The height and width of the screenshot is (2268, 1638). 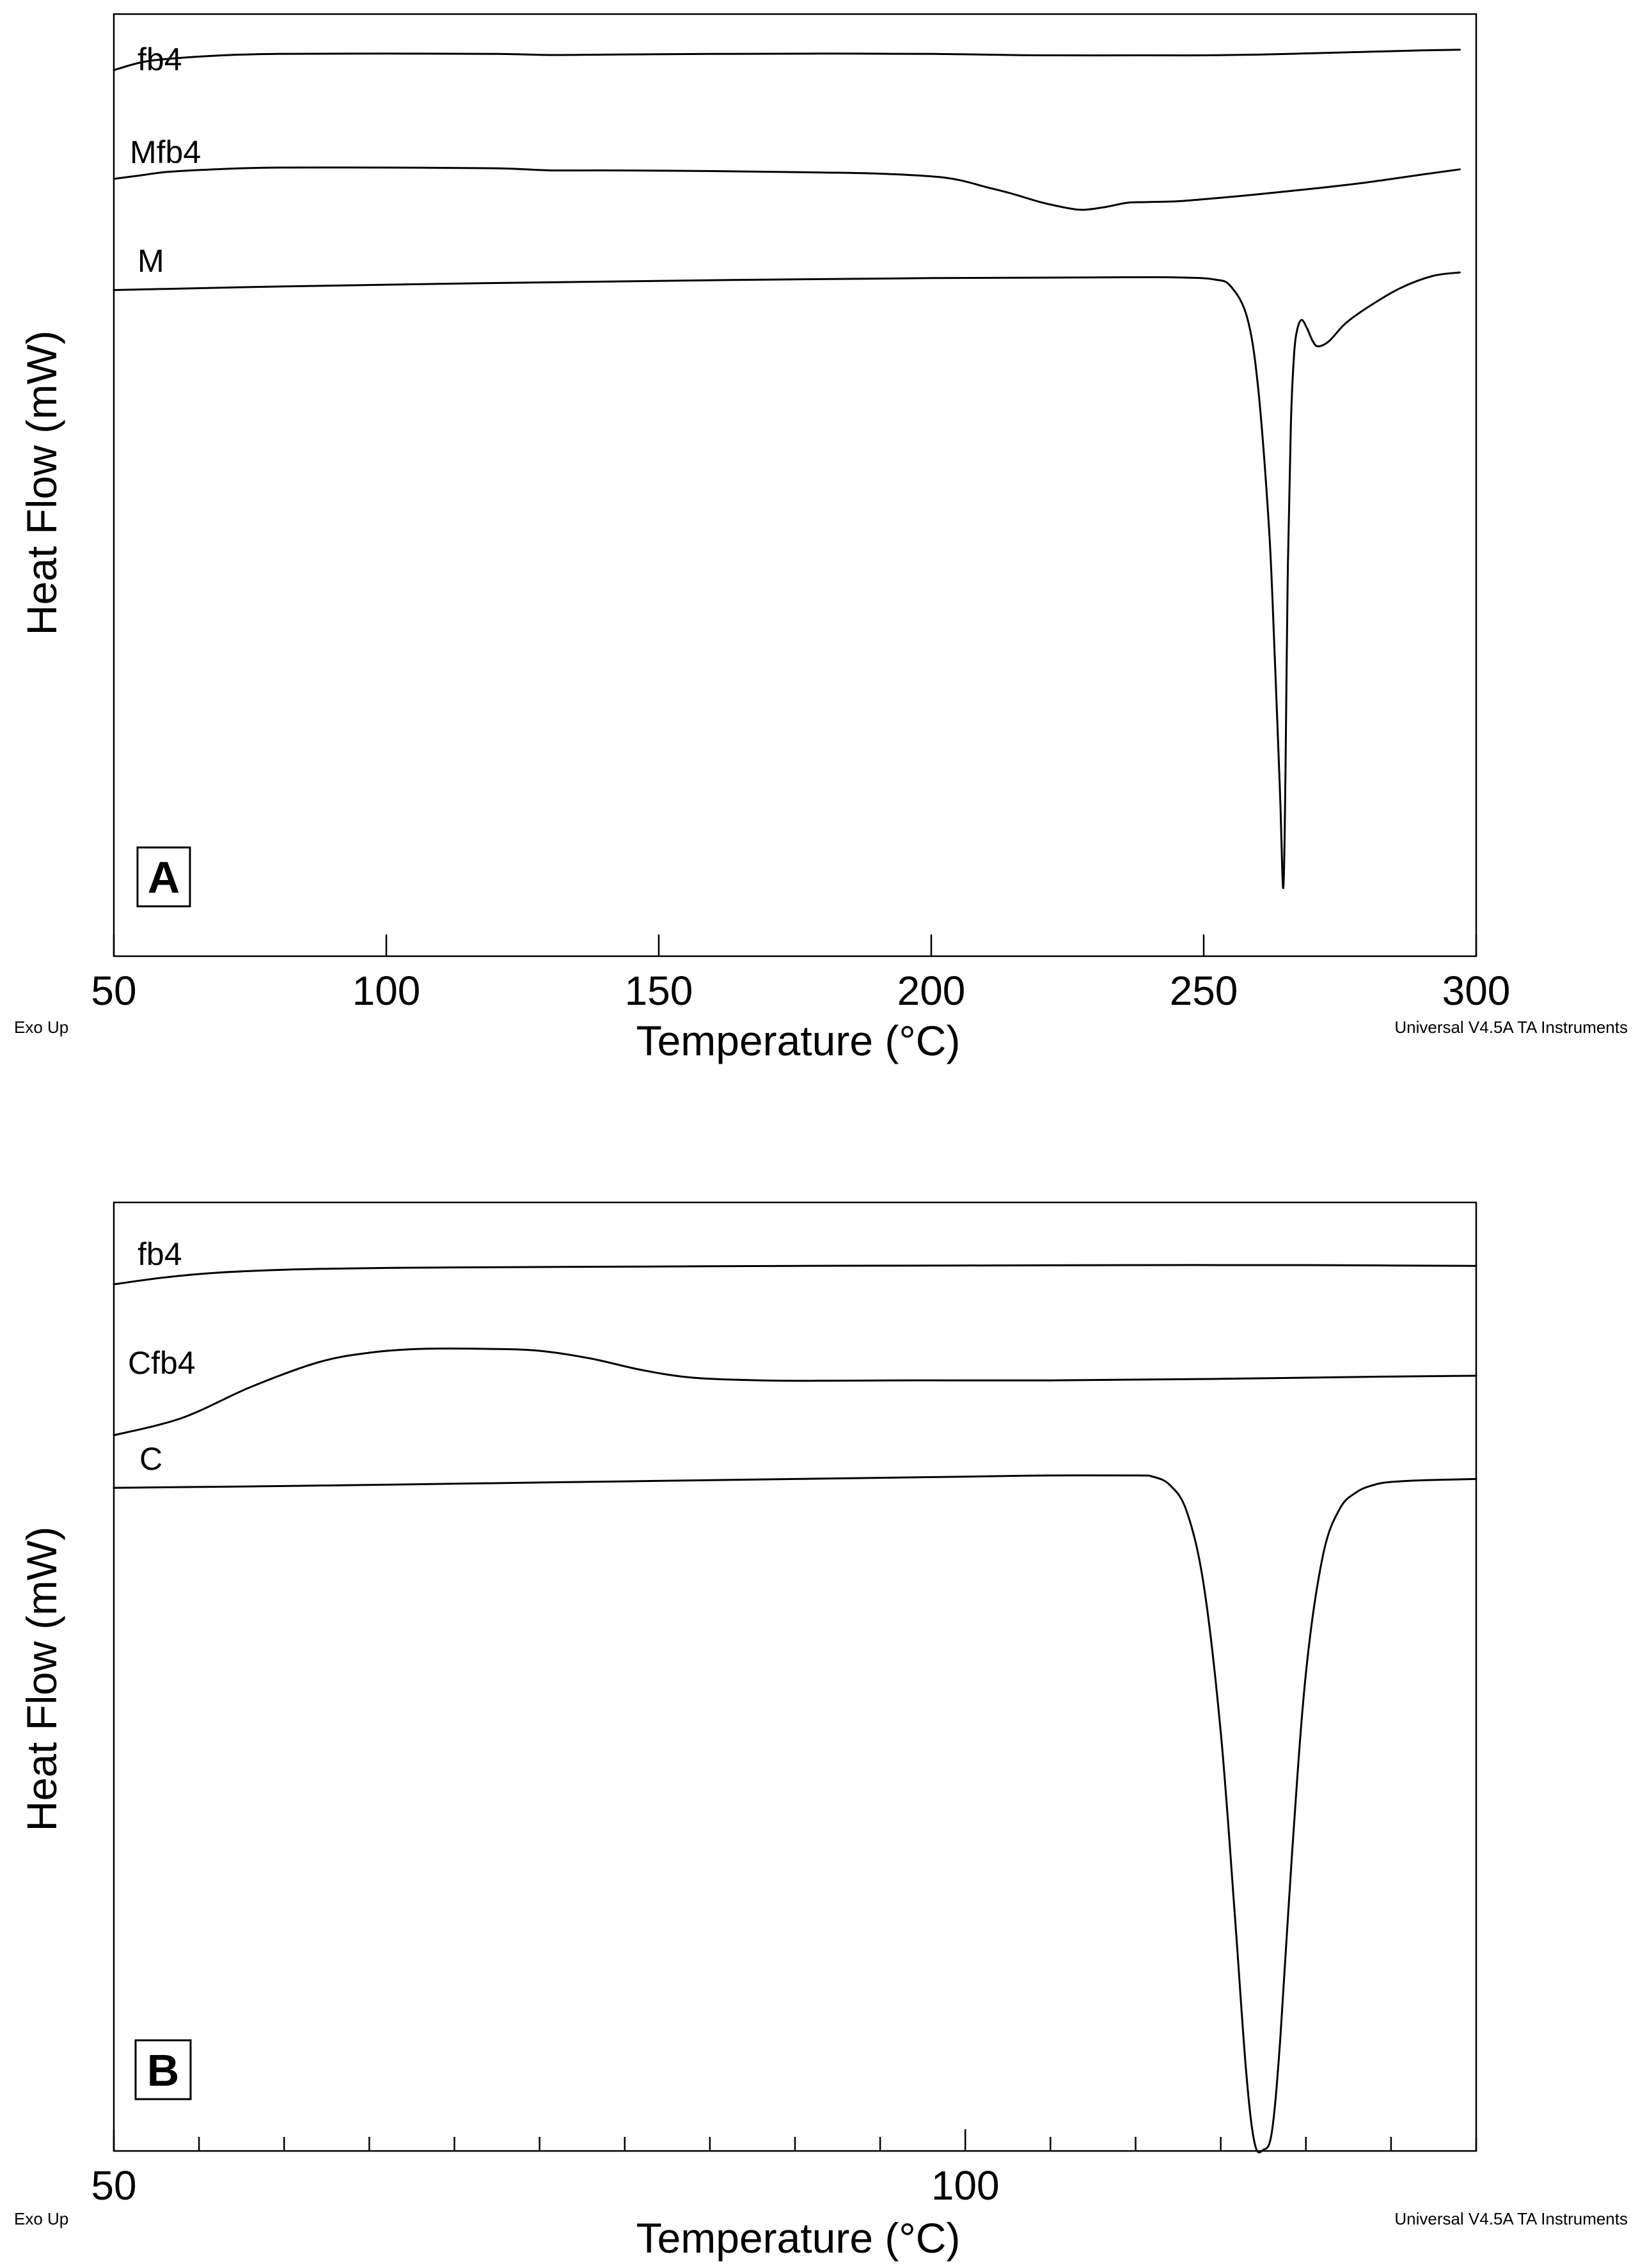 I want to click on trace-cfb4, so click(x=795, y=1392).